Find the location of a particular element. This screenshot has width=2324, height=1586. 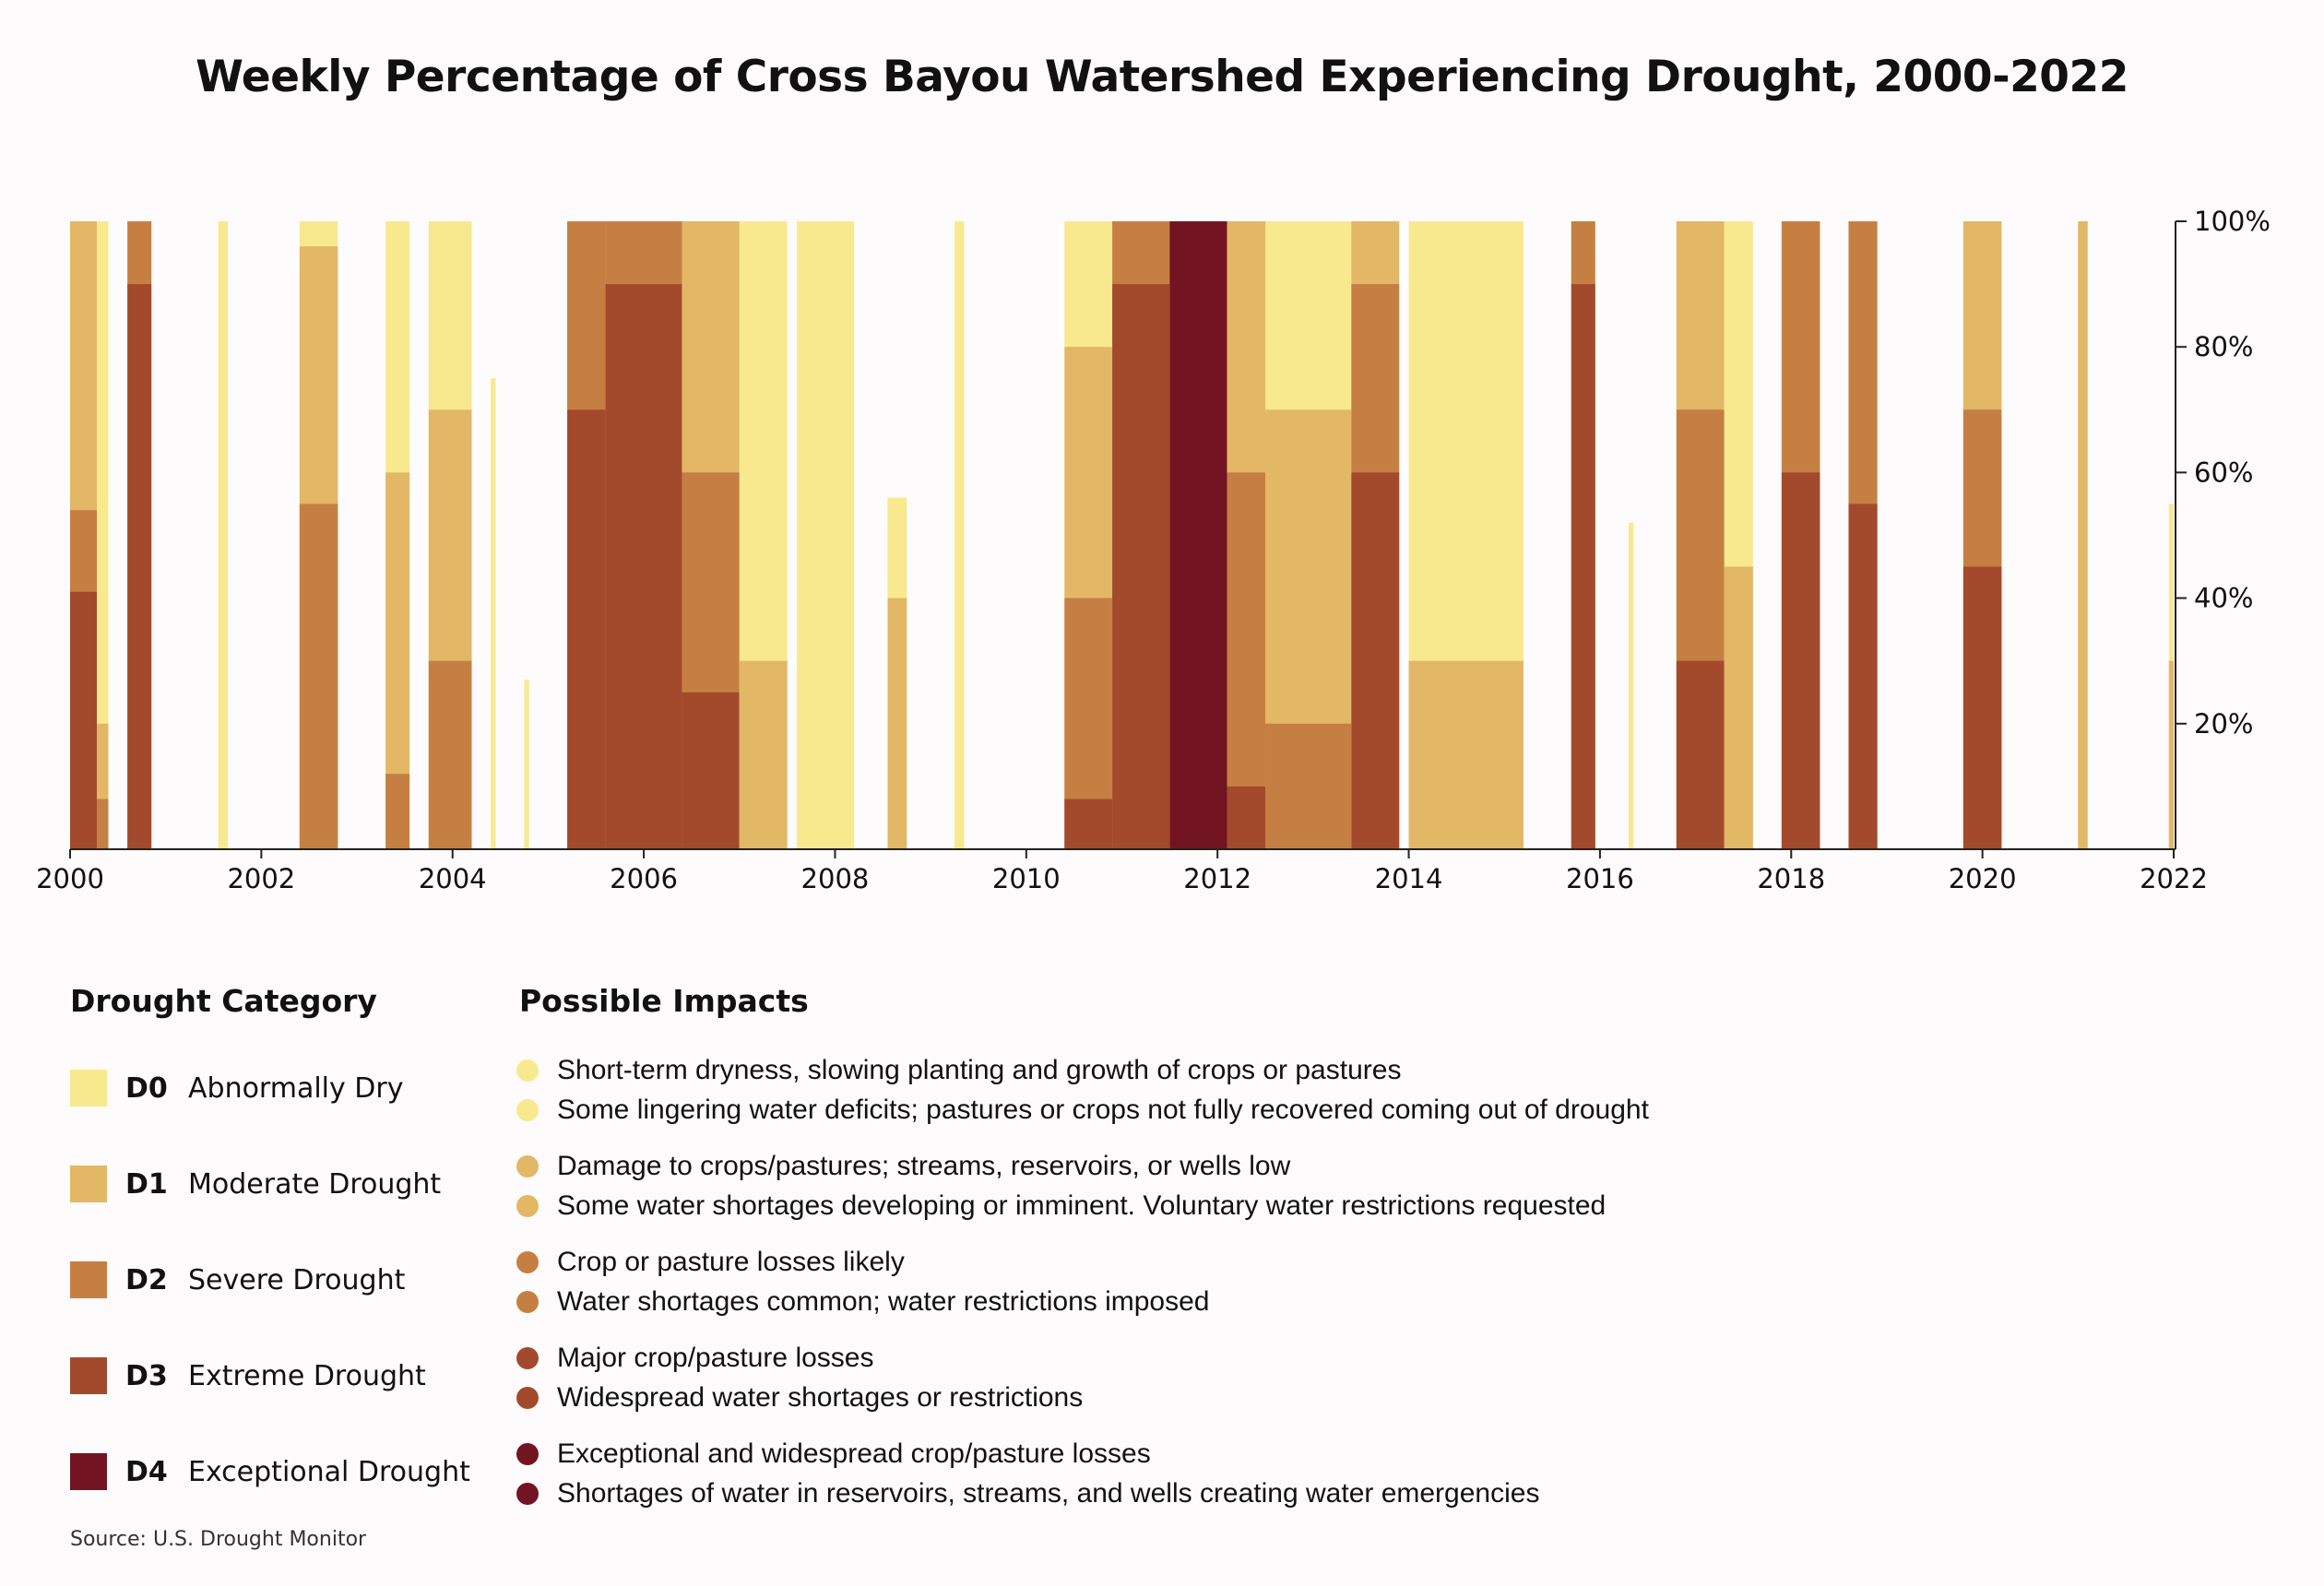

d4-swatch is located at coordinates (88, 1471).